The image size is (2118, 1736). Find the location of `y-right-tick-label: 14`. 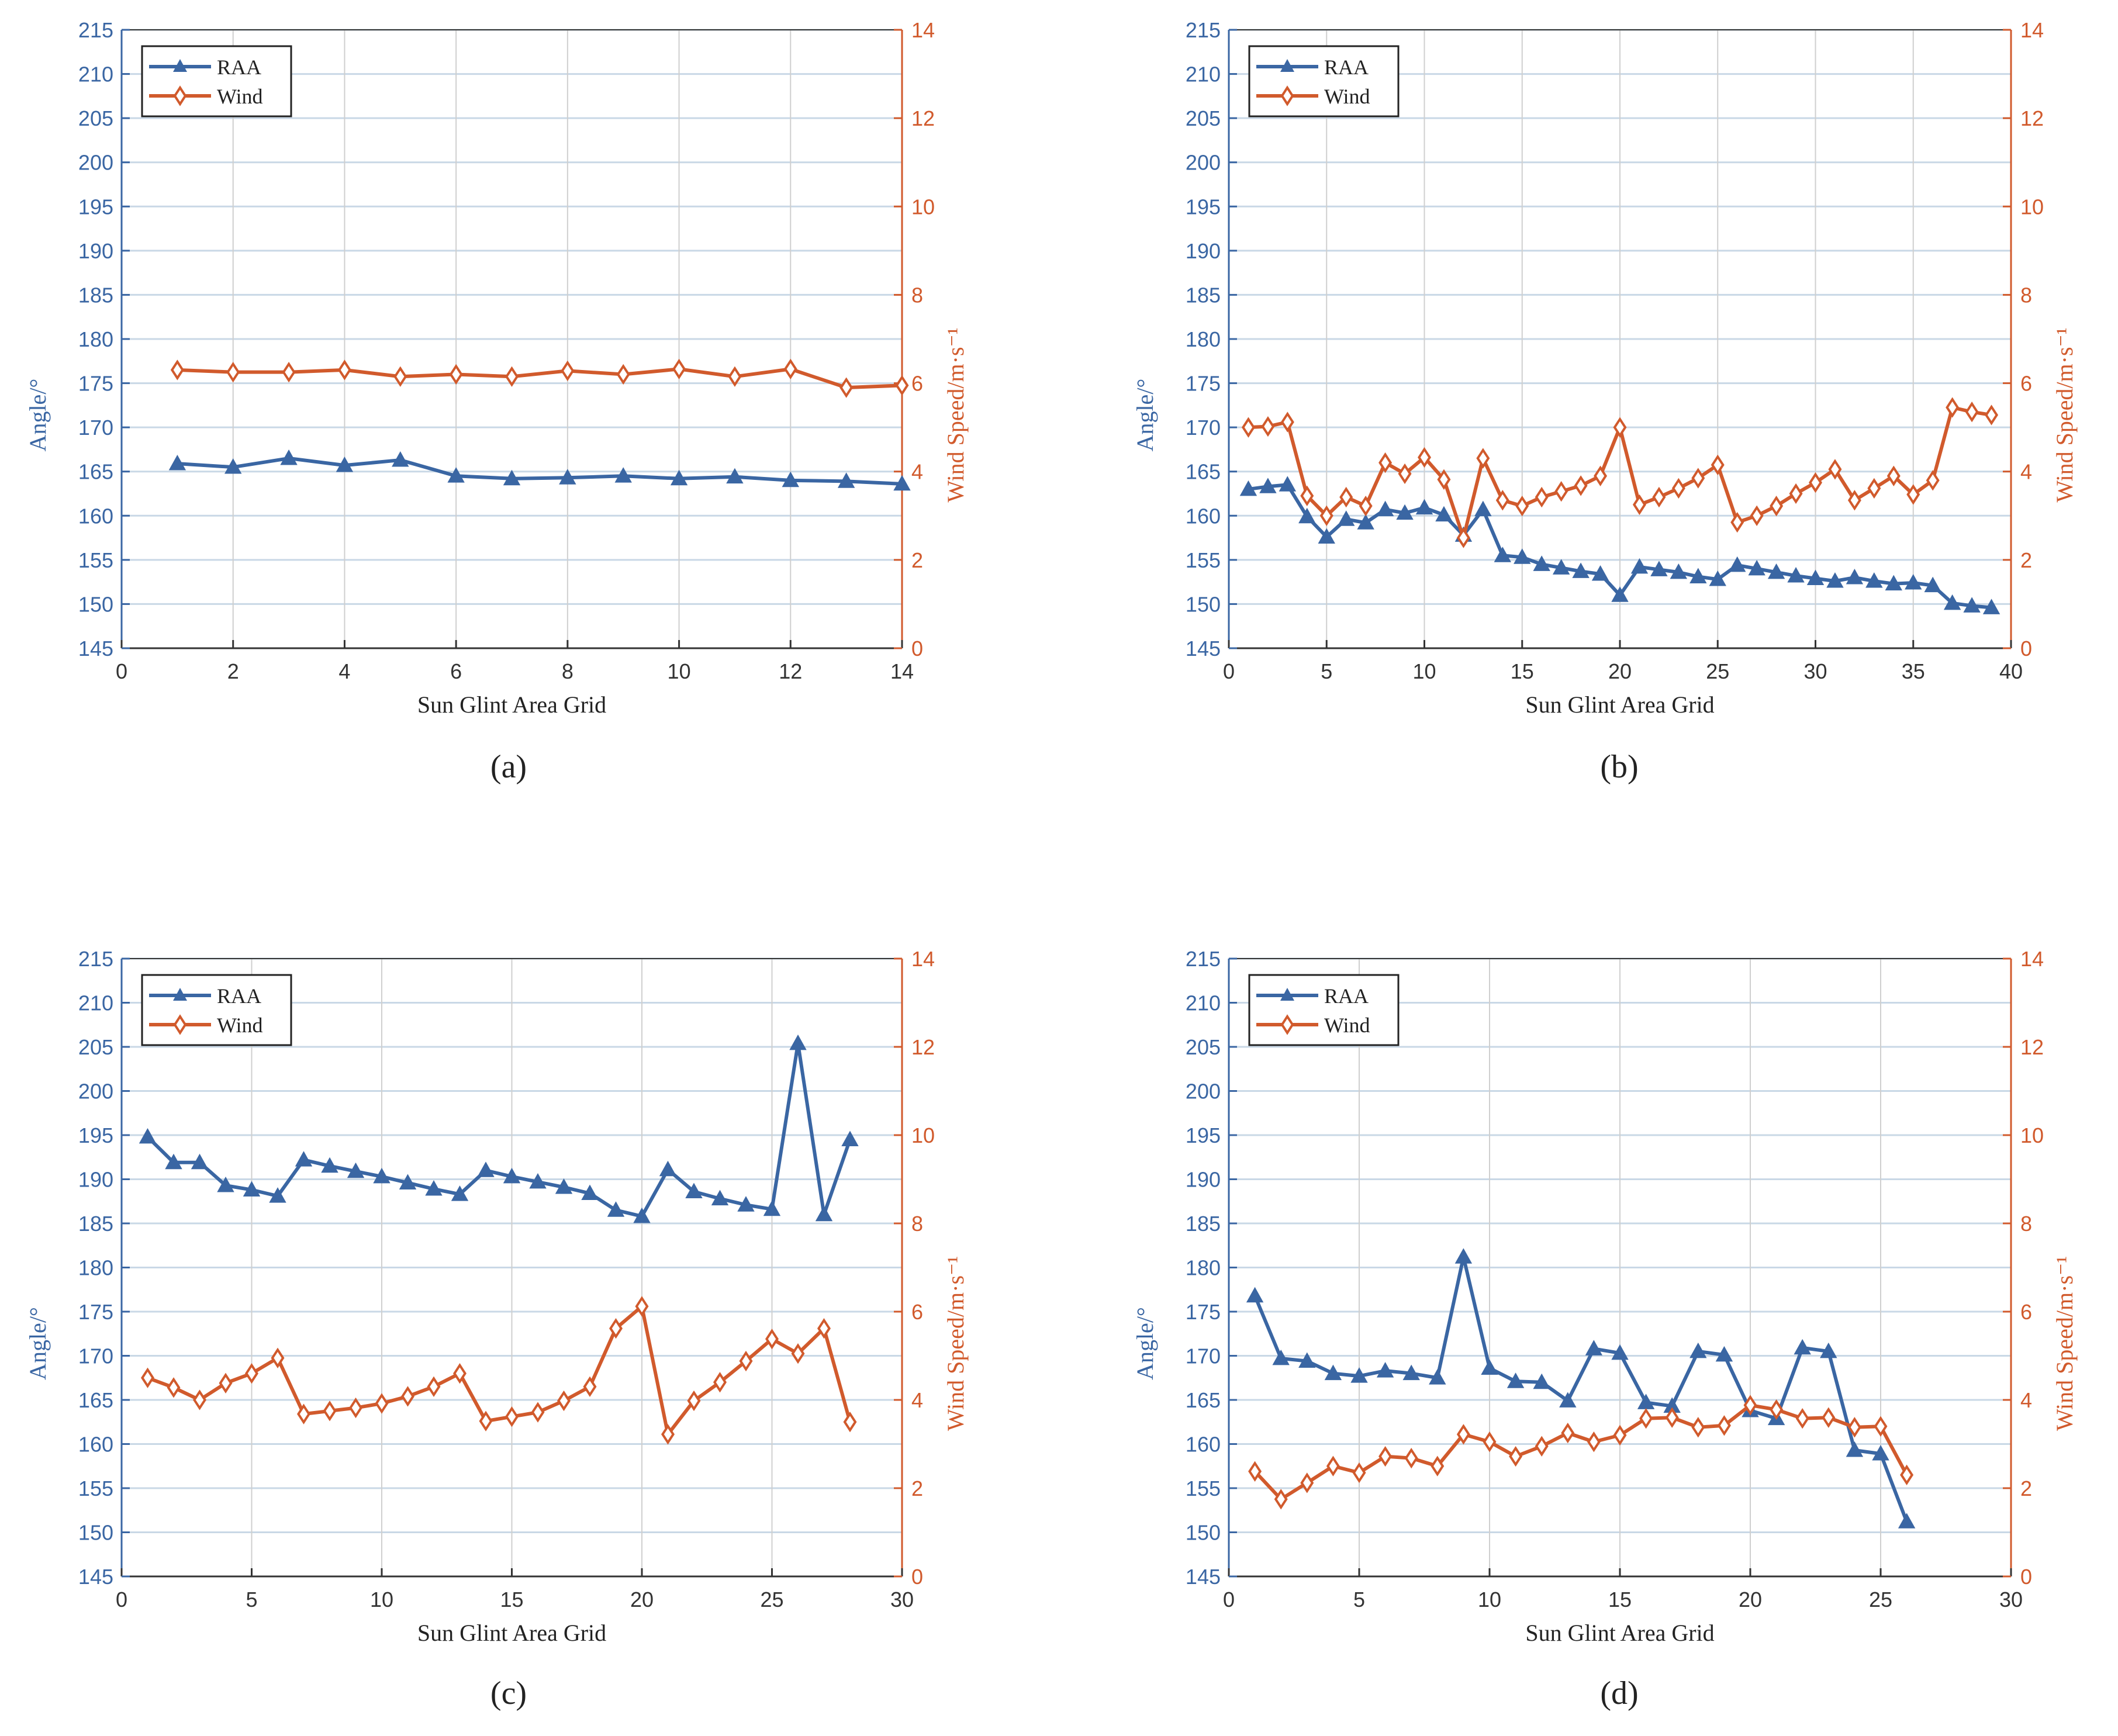

y-right-tick-label: 14 is located at coordinates (2032, 30).